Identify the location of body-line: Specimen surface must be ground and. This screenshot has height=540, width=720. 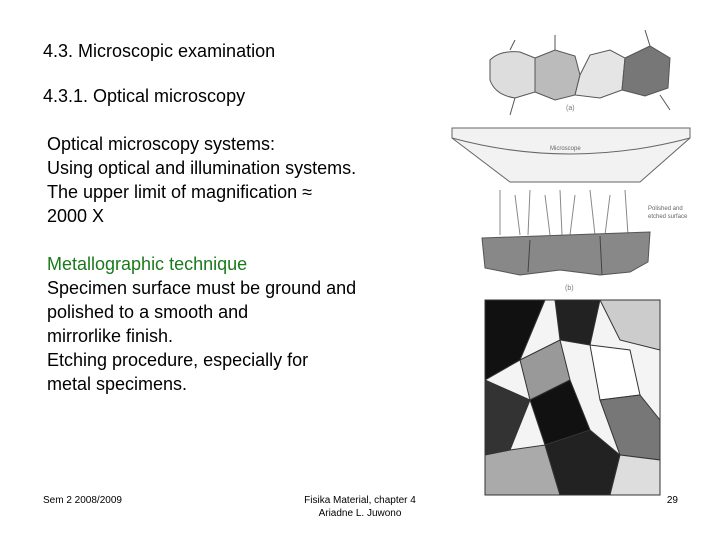
(202, 288).